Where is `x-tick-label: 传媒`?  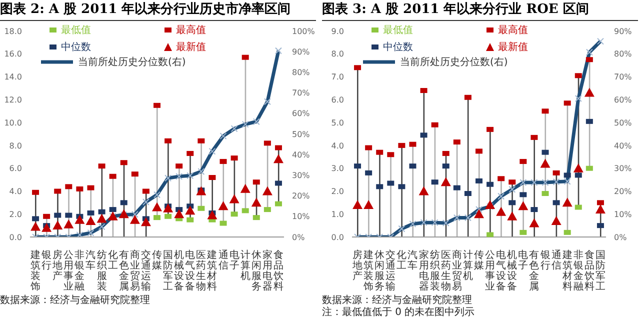 x-tick-label: 传媒 is located at coordinates (157, 261).